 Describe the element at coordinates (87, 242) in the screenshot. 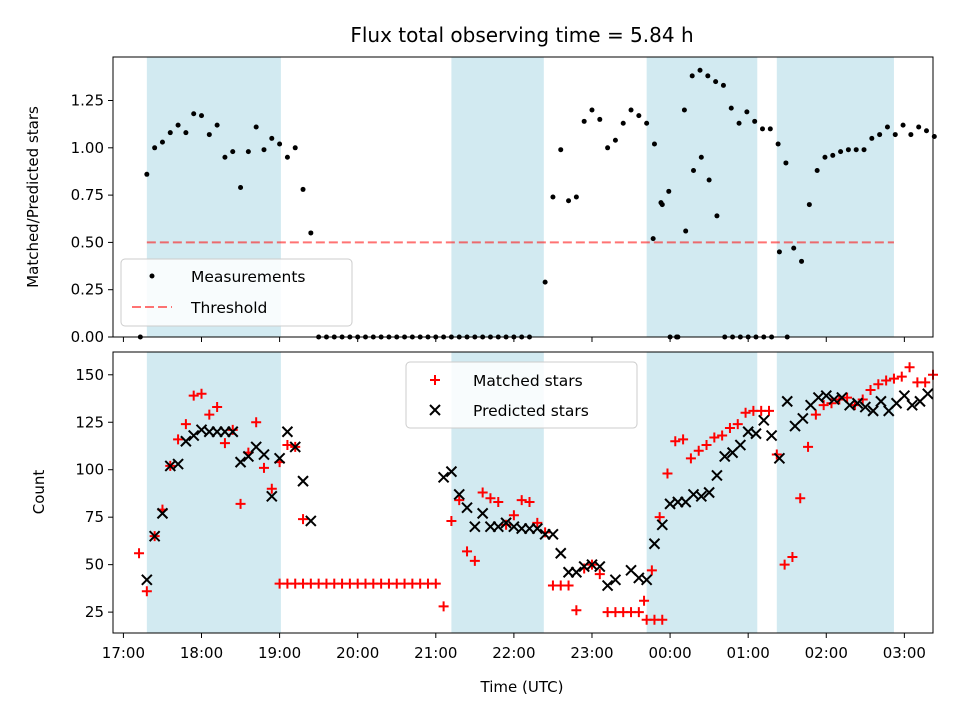

I see `y-tick-label: 0.50` at that location.